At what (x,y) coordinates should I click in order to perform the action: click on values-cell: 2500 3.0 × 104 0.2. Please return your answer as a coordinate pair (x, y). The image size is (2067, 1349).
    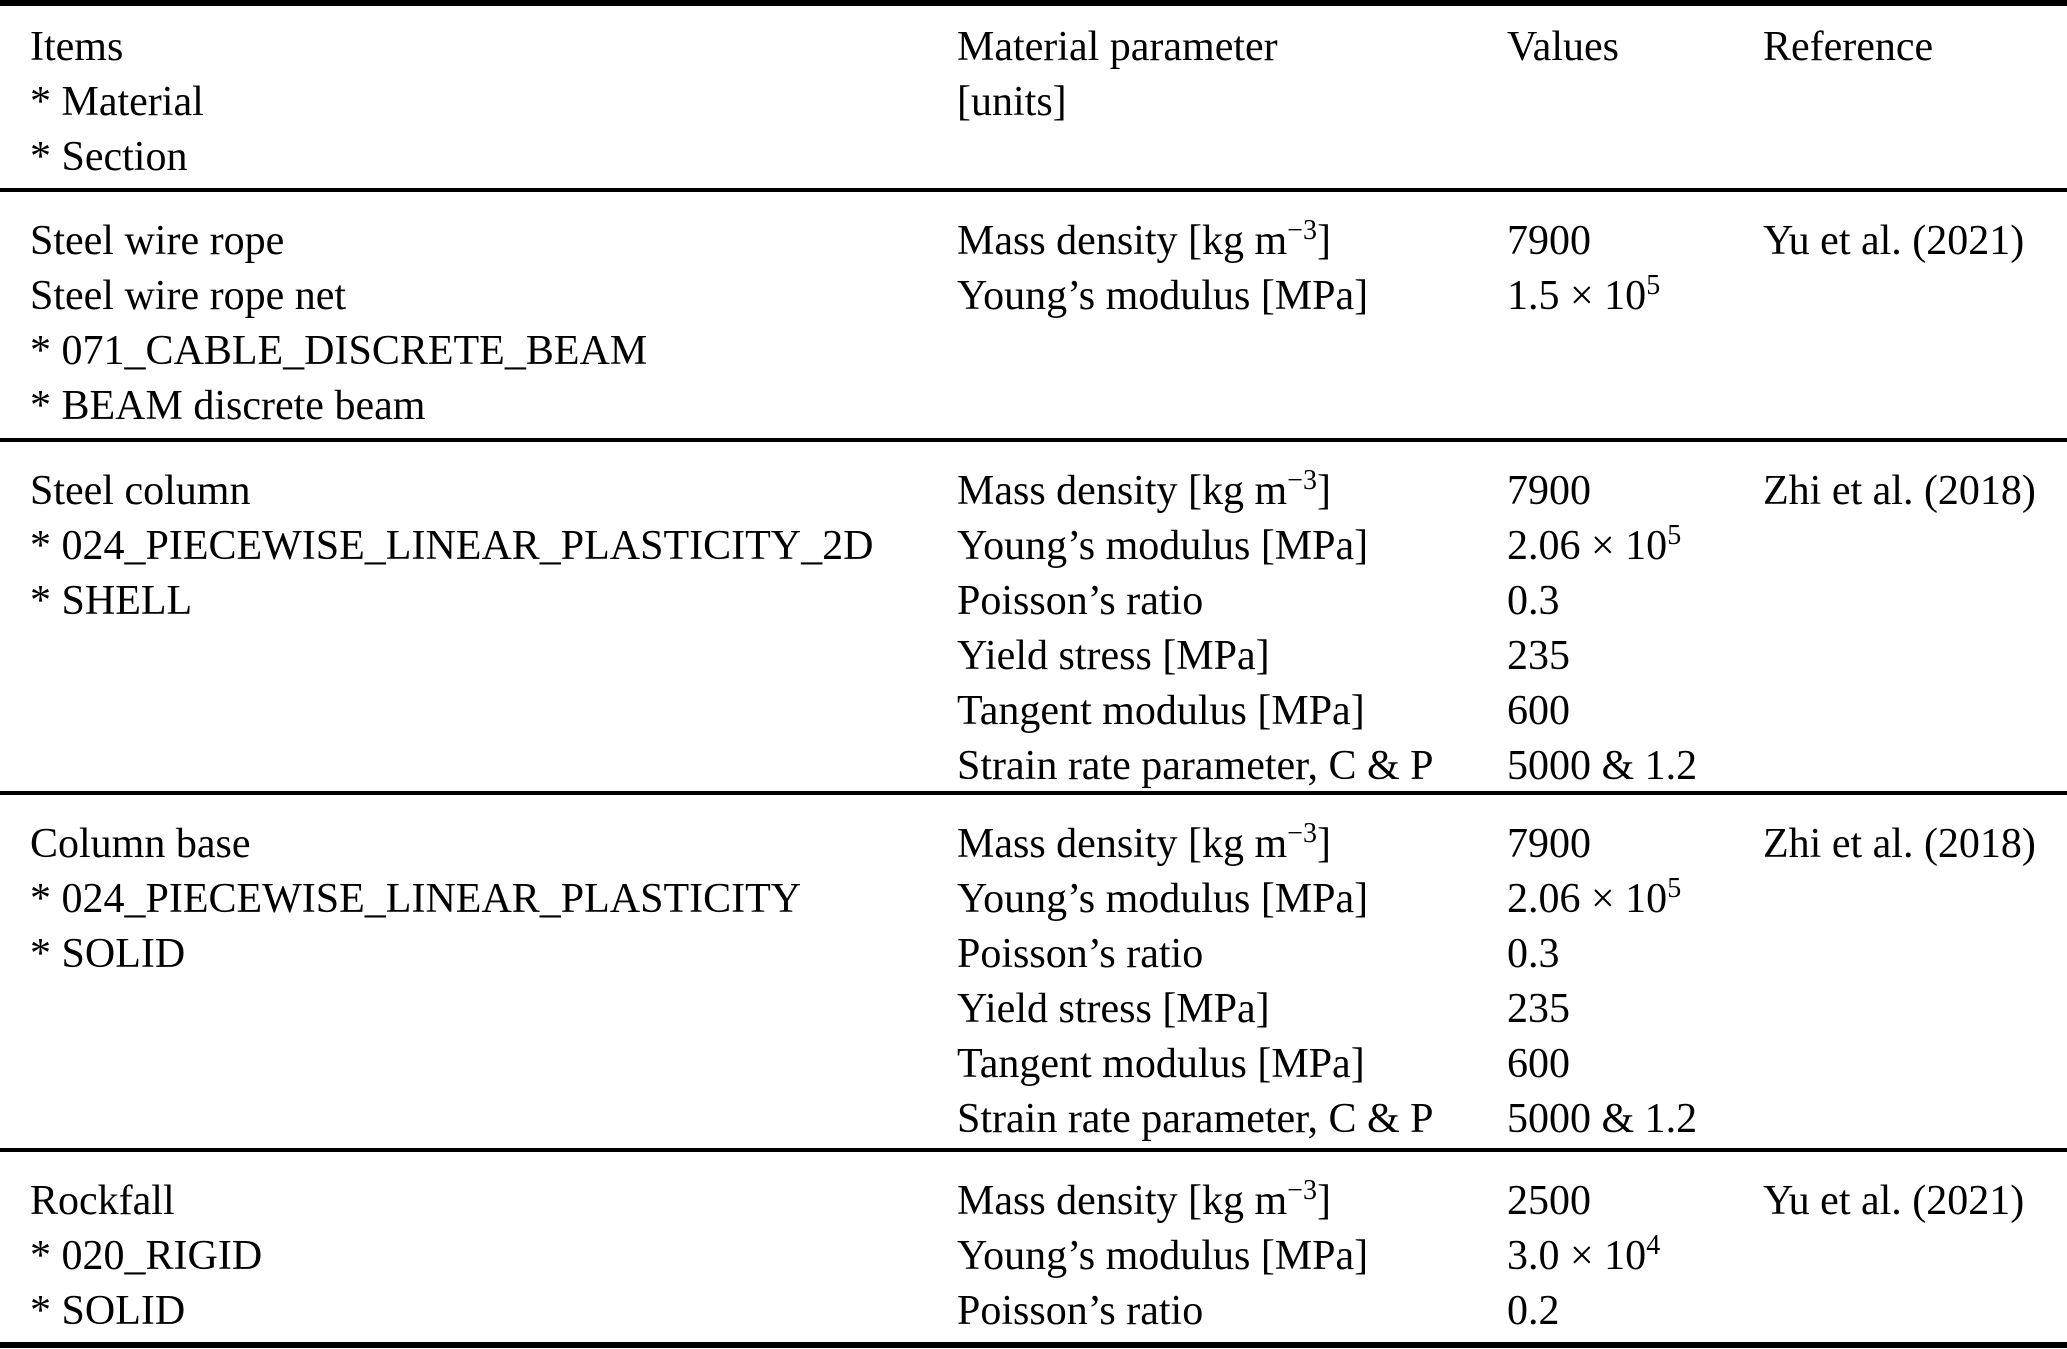
    Looking at the image, I should click on (1635, 1258).